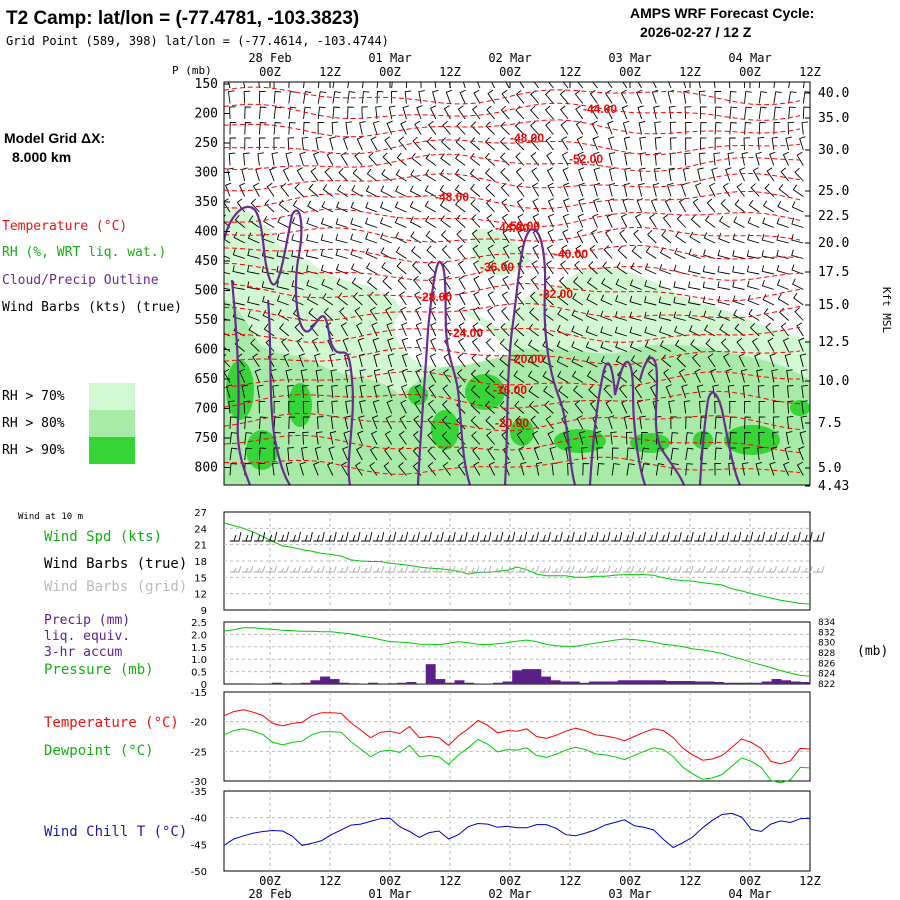  I want to click on top-hour-label: 12Z, so click(690, 72).